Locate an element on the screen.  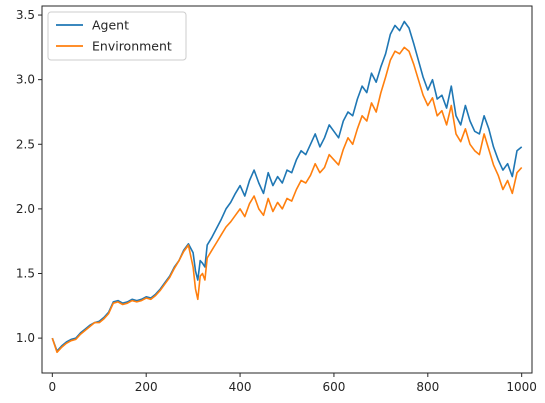
y-tick-label: 1.0 is located at coordinates (25, 338).